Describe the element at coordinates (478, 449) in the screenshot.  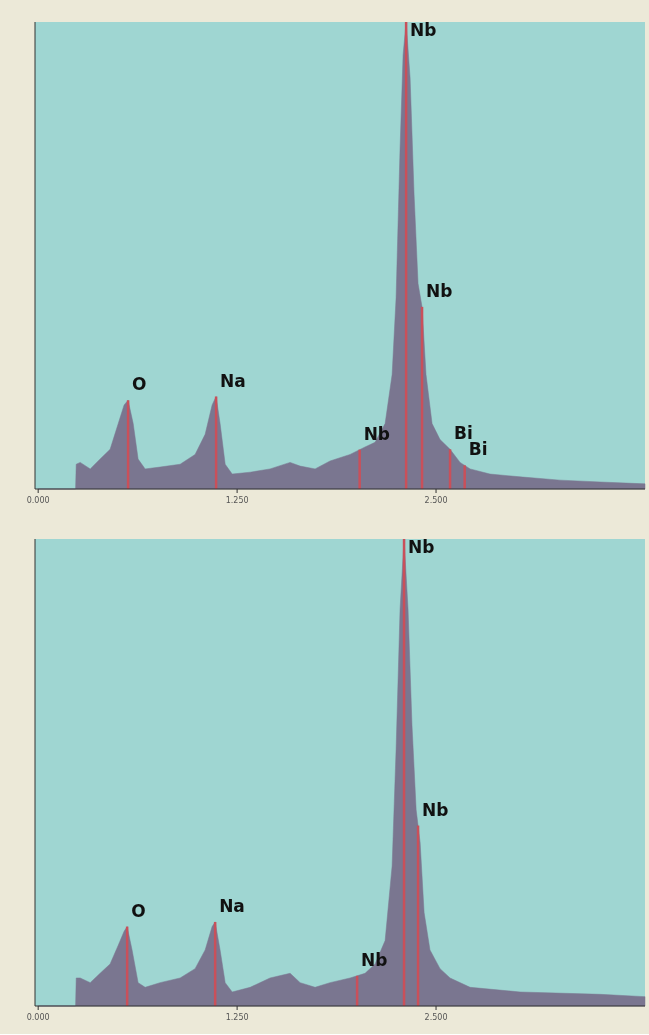
I see `ref-line-label: Bi` at that location.